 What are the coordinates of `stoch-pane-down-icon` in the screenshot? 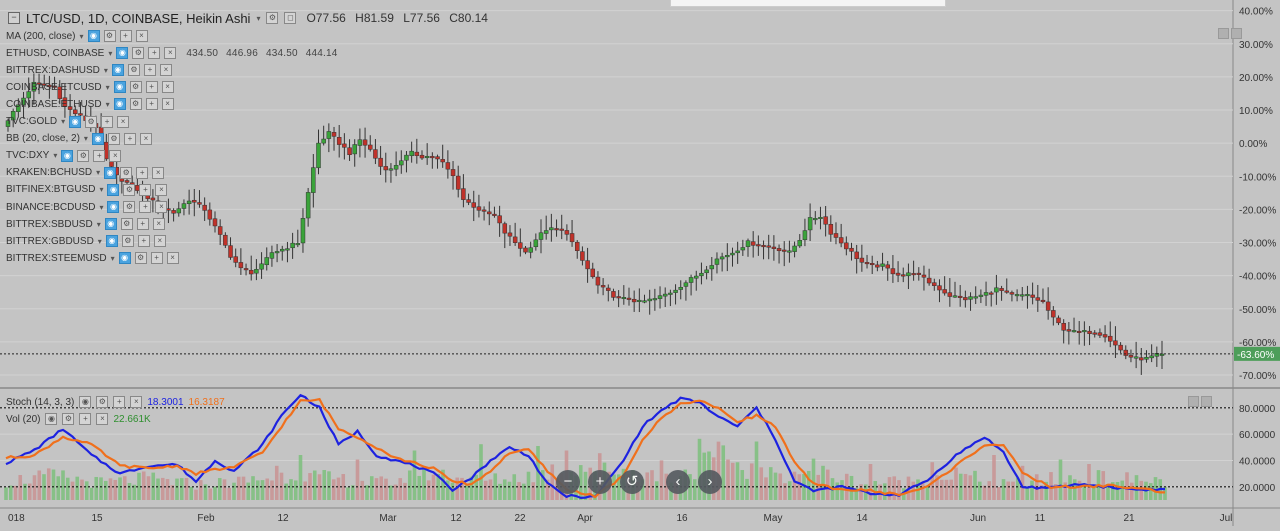 It's located at (1206, 401).